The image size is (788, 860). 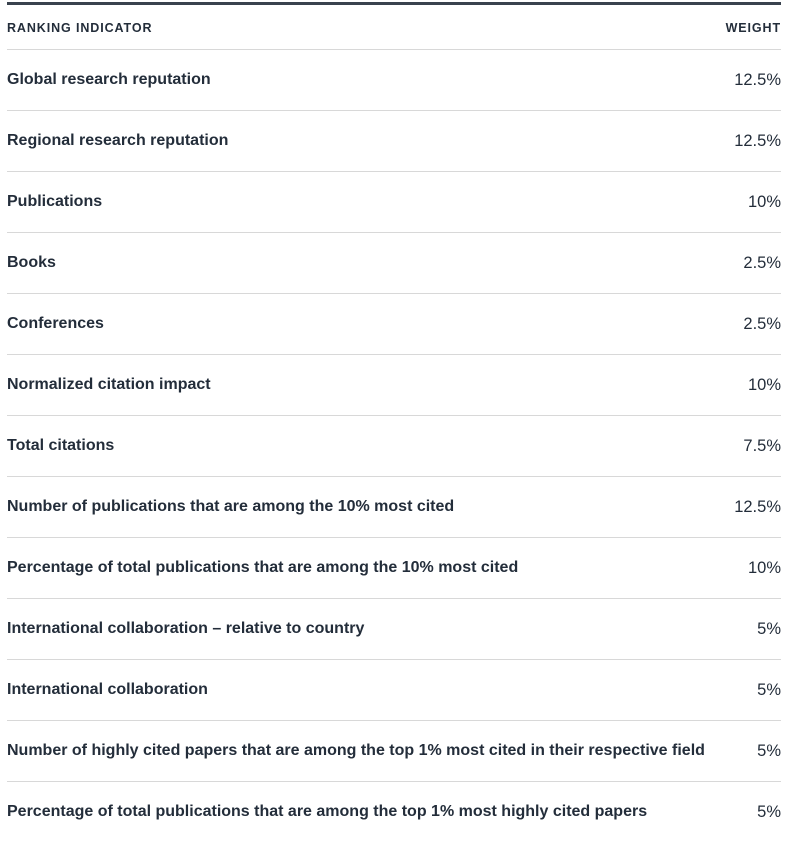 What do you see at coordinates (118, 140) in the screenshot?
I see `indicator-label: Regional research reputation` at bounding box center [118, 140].